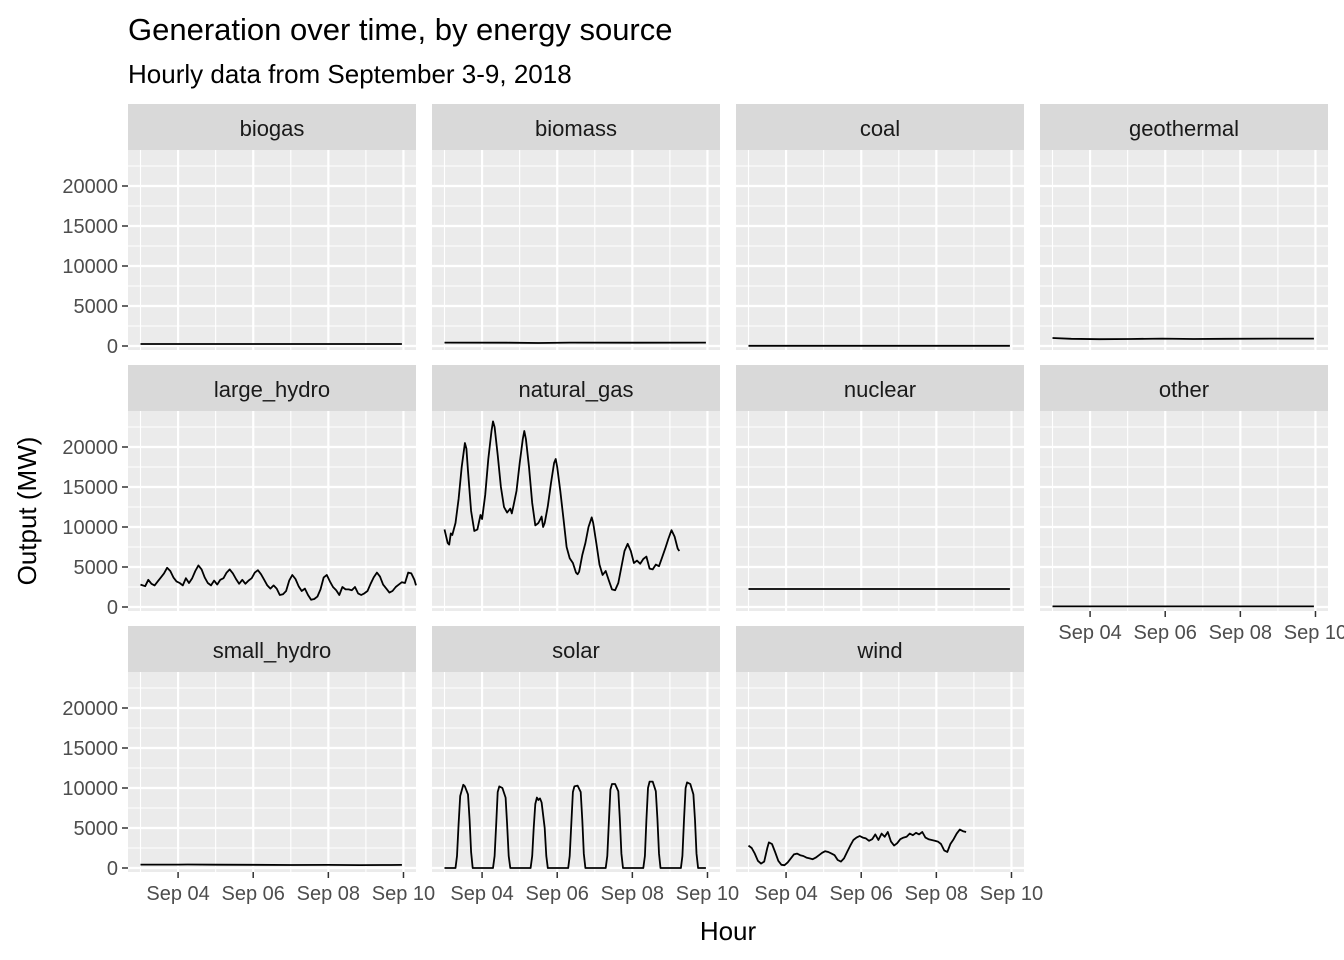  I want to click on strip-wind, so click(880, 649).